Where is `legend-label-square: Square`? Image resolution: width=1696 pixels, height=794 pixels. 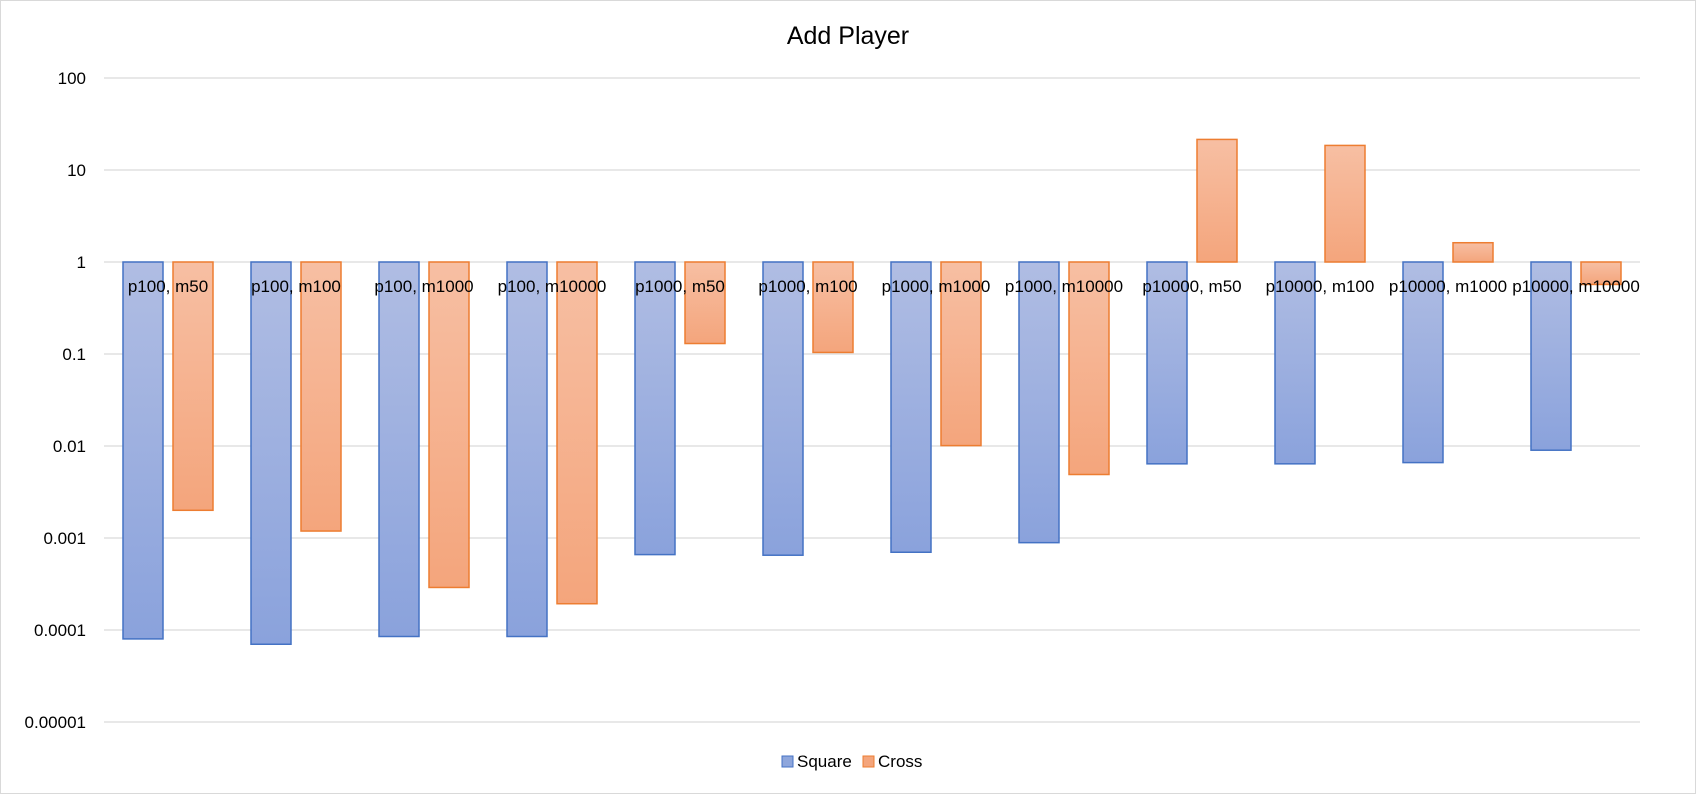 legend-label-square: Square is located at coordinates (824, 761).